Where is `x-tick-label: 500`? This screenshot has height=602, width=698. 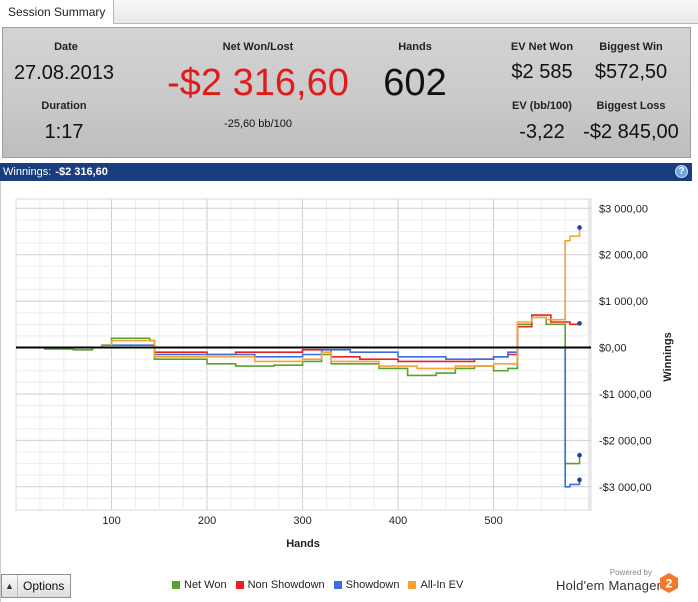
x-tick-label: 500 is located at coordinates (493, 521).